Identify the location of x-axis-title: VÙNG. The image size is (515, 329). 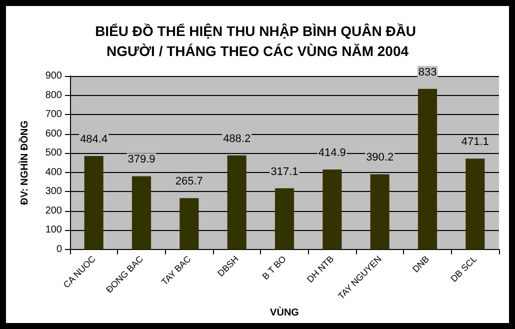
(285, 312).